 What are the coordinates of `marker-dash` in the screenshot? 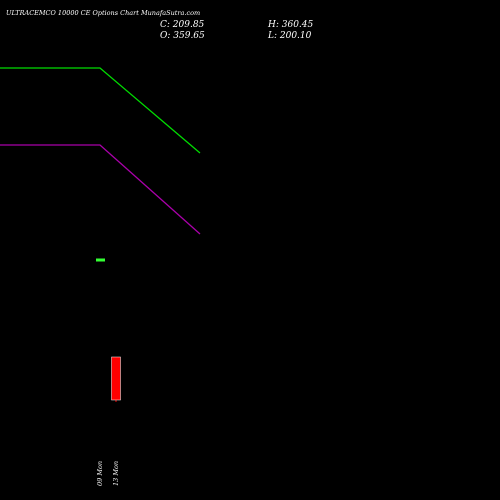 It's located at (100, 260).